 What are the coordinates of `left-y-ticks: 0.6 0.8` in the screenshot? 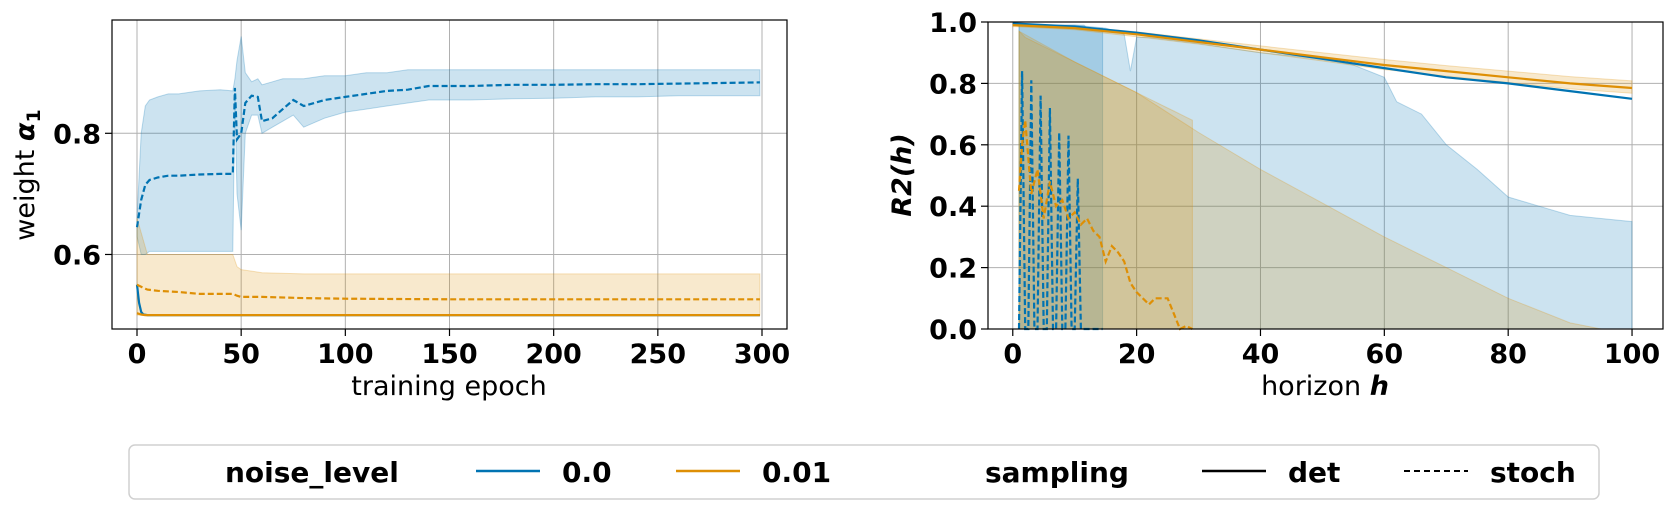 It's located at (82, 195).